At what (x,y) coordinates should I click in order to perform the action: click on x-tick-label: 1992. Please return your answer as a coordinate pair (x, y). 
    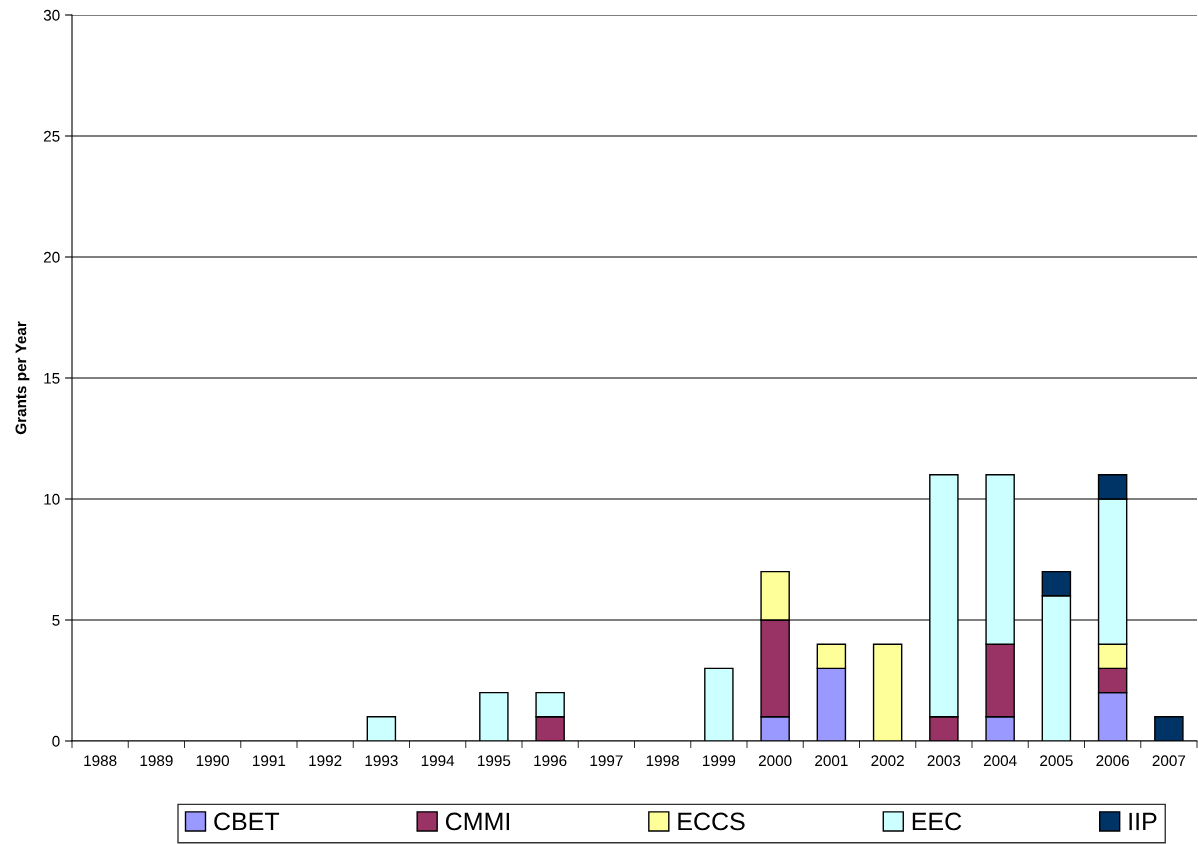
    Looking at the image, I should click on (325, 761).